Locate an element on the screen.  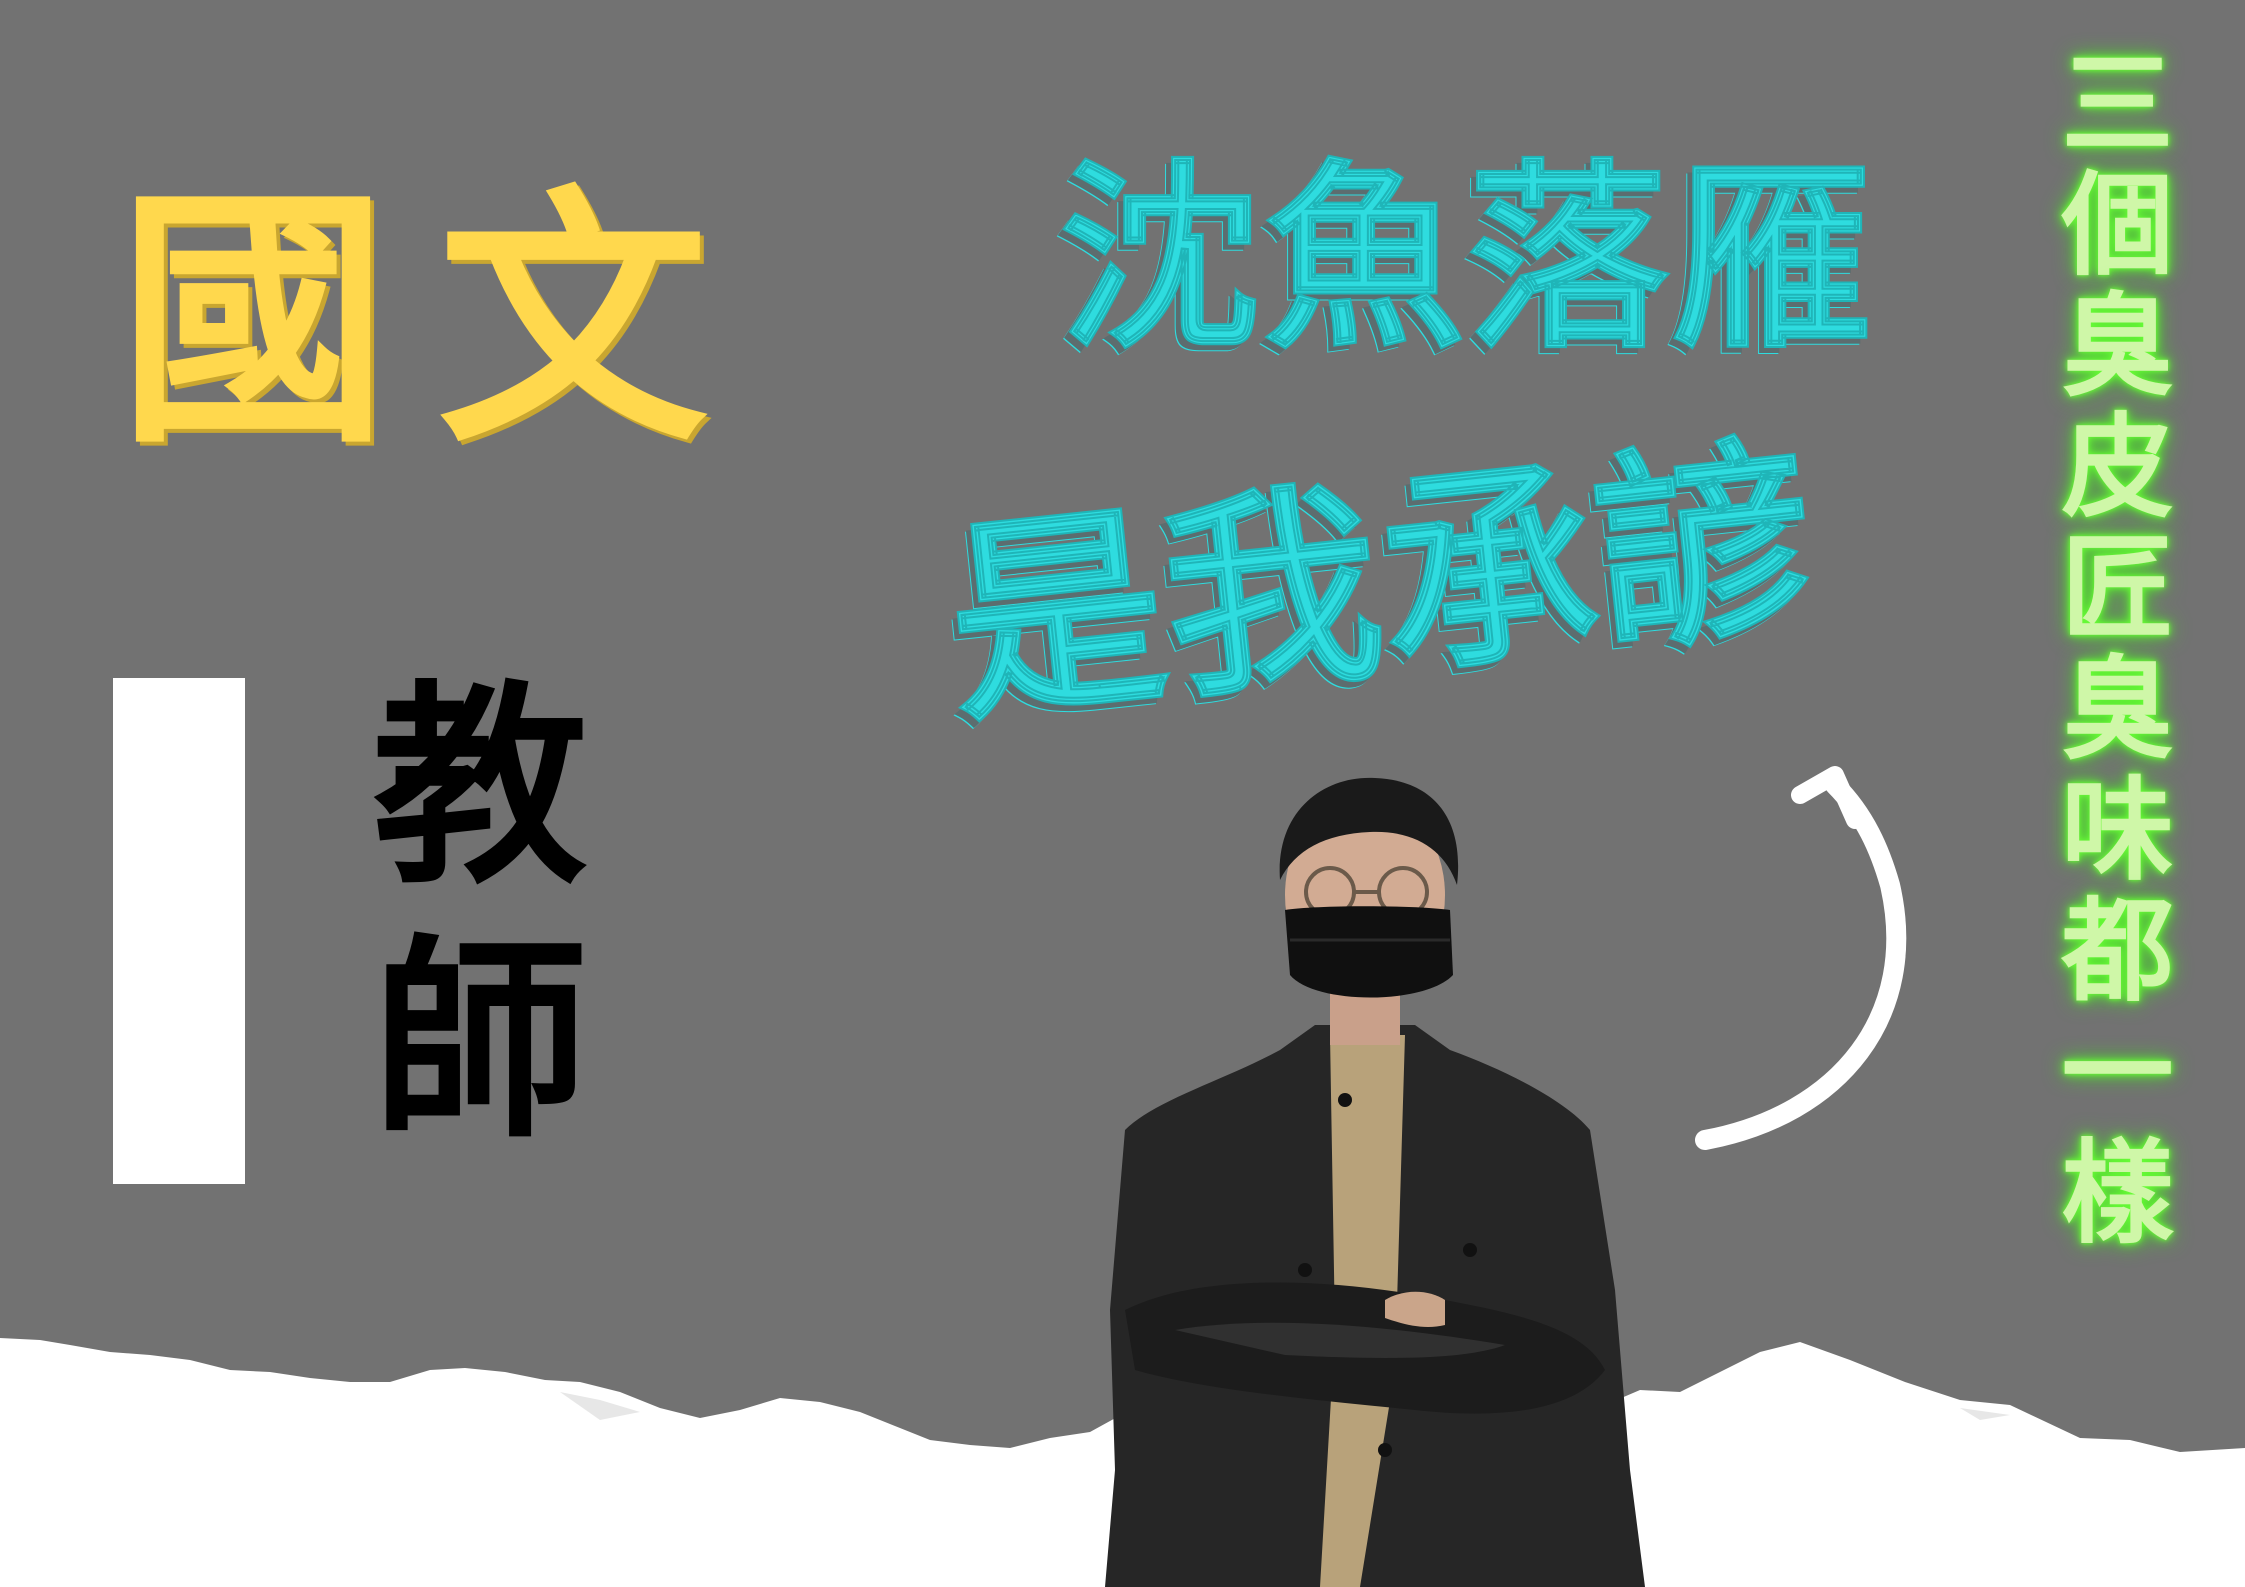
role-title: 教師 is located at coordinates (480, 913).